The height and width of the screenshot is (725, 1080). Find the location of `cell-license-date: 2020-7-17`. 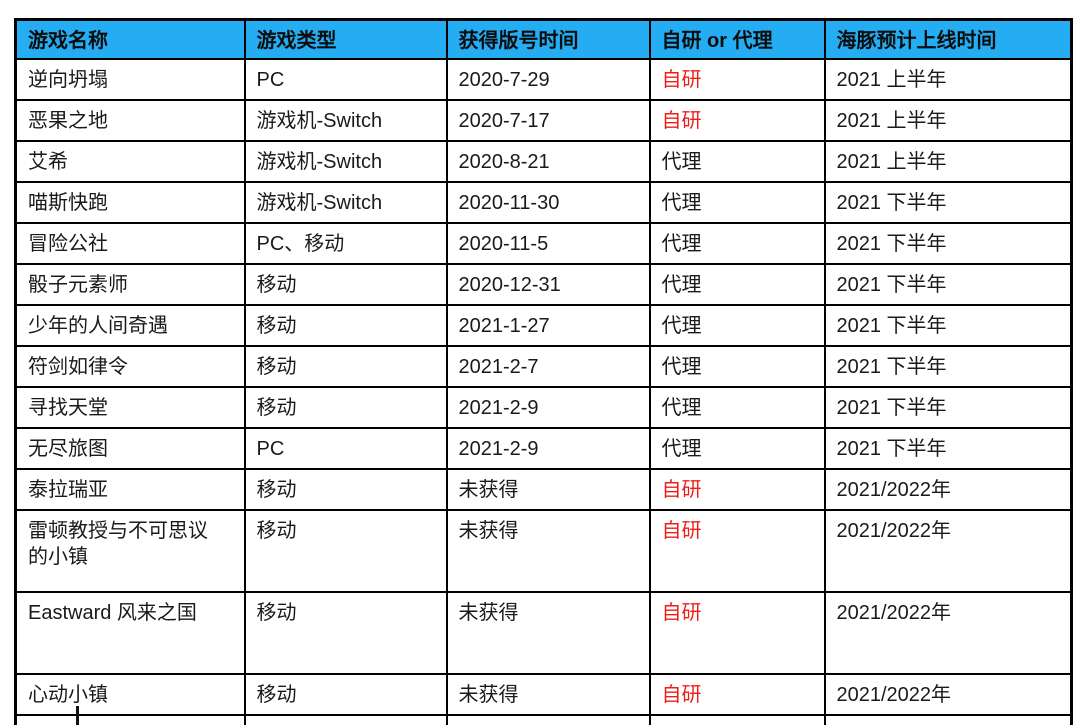

cell-license-date: 2020-7-17 is located at coordinates (548, 120).